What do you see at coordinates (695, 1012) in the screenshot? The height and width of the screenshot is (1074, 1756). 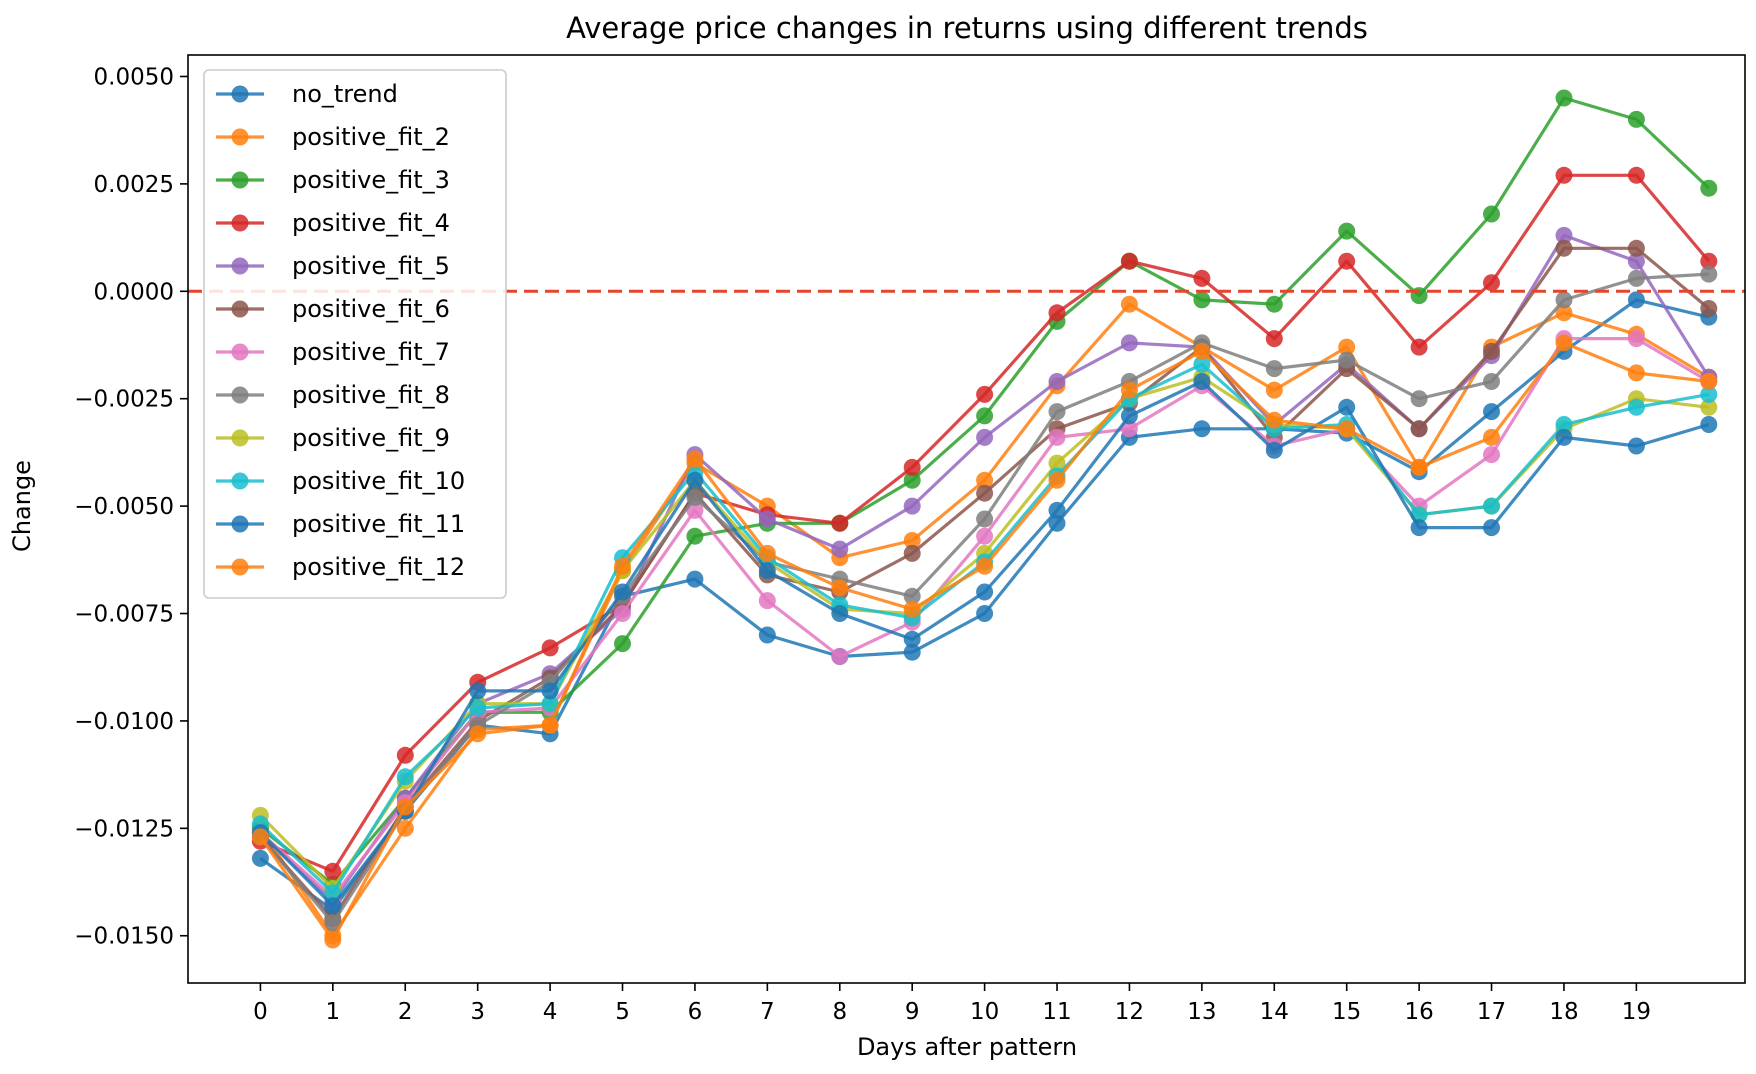 I see `x-tick-label: 6` at bounding box center [695, 1012].